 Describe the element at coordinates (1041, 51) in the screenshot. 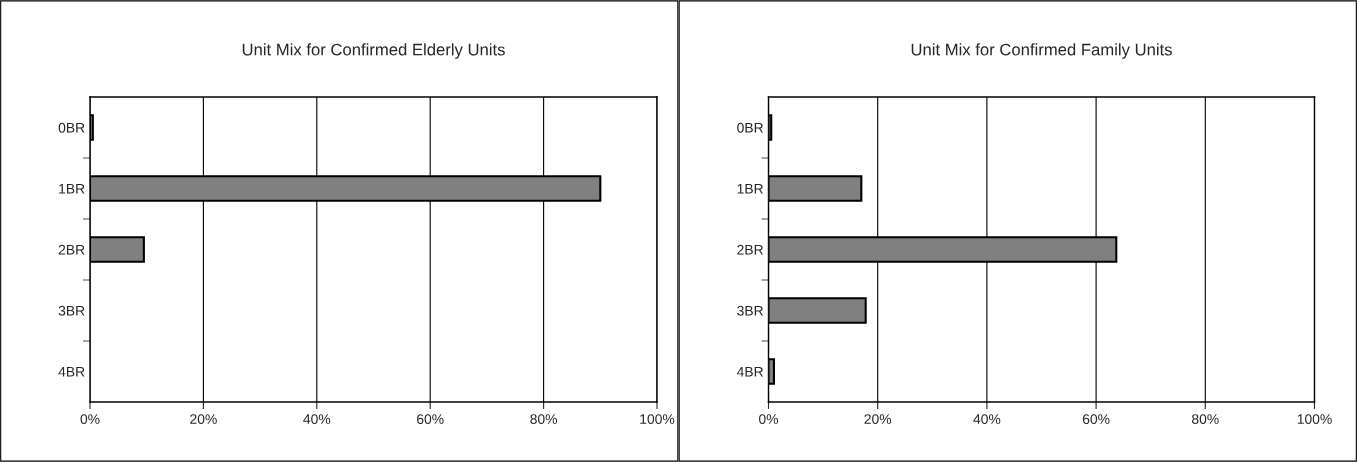

I see `chart-title: Unit Mix for Confirmed Family Units` at that location.